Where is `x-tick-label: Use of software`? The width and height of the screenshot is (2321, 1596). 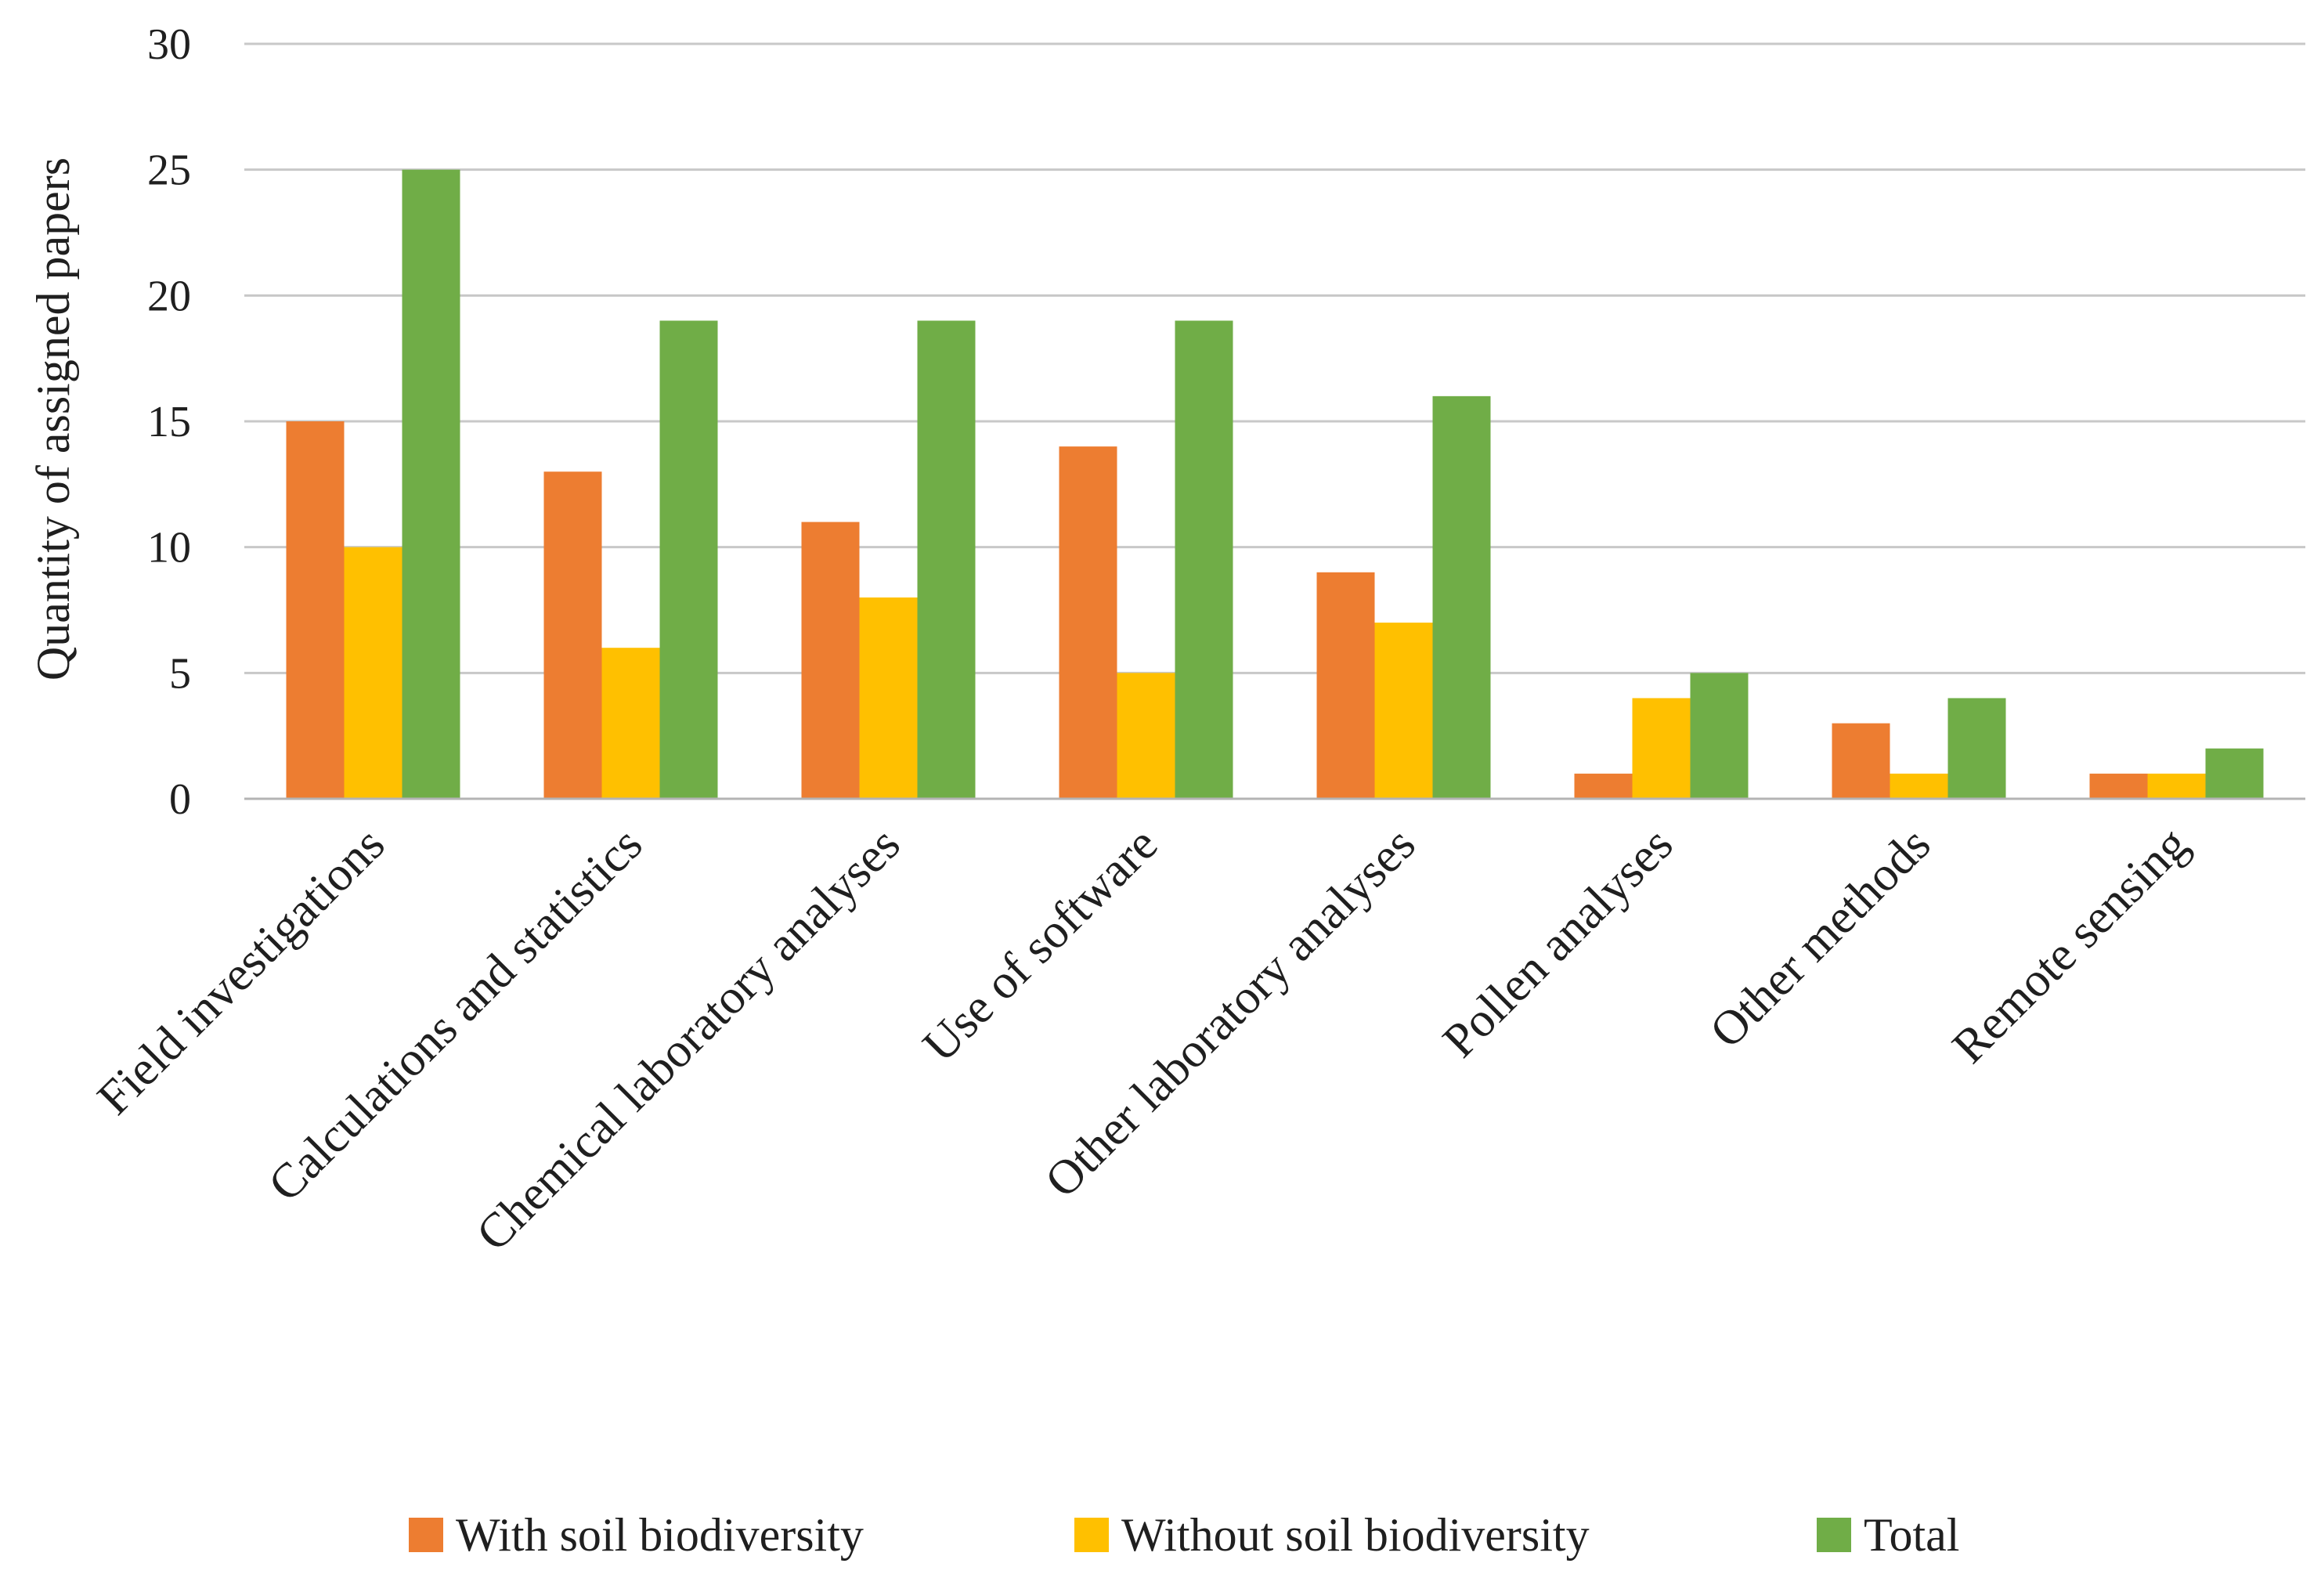
x-tick-label: Use of software is located at coordinates (1040, 946).